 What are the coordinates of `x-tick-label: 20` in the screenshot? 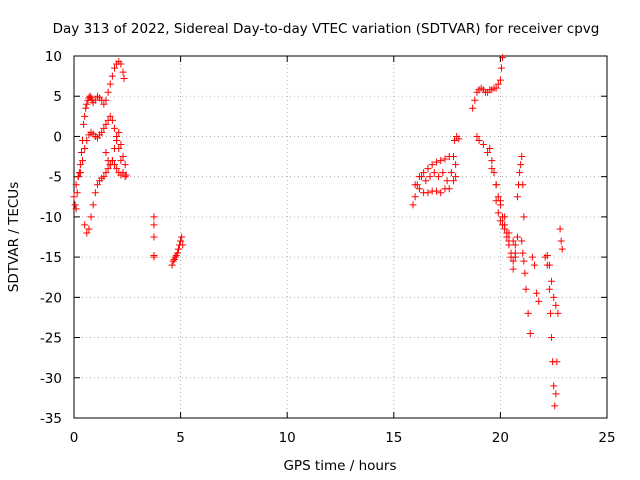 It's located at (500, 438).